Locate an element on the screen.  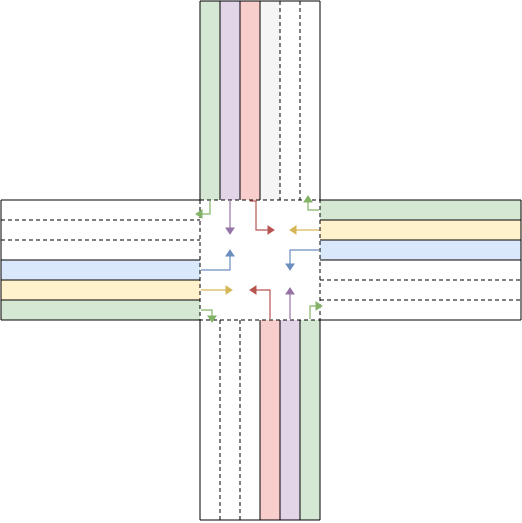
south-left-turn-path is located at coordinates (263, 304).